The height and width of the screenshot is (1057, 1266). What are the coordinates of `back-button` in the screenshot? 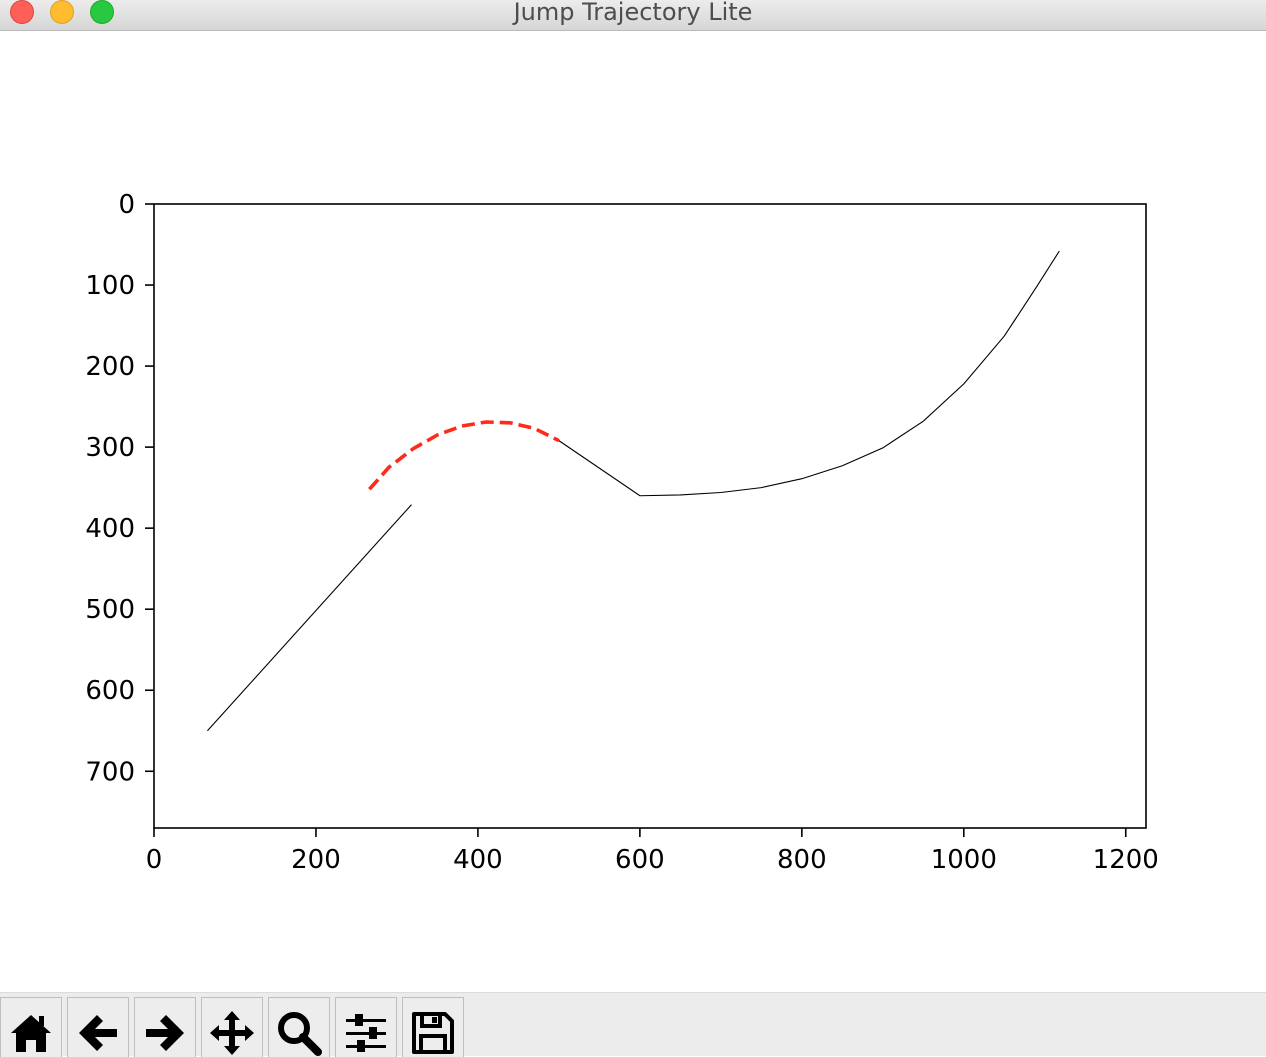 It's located at (98, 1027).